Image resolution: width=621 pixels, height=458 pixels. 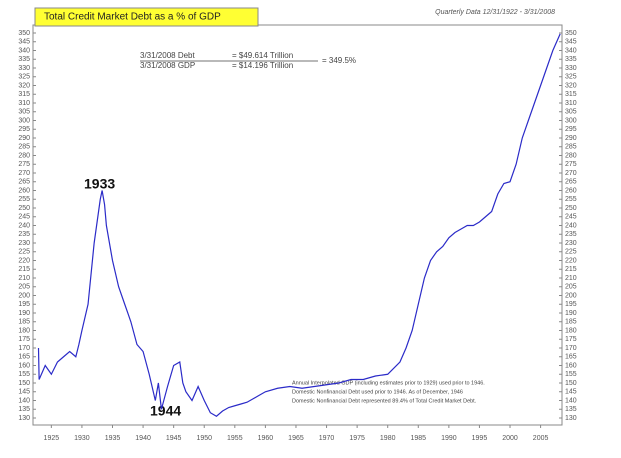 What do you see at coordinates (495, 12) in the screenshot?
I see `subtitle: Quarterly Data 12/31/1922 - 3/31/2008` at bounding box center [495, 12].